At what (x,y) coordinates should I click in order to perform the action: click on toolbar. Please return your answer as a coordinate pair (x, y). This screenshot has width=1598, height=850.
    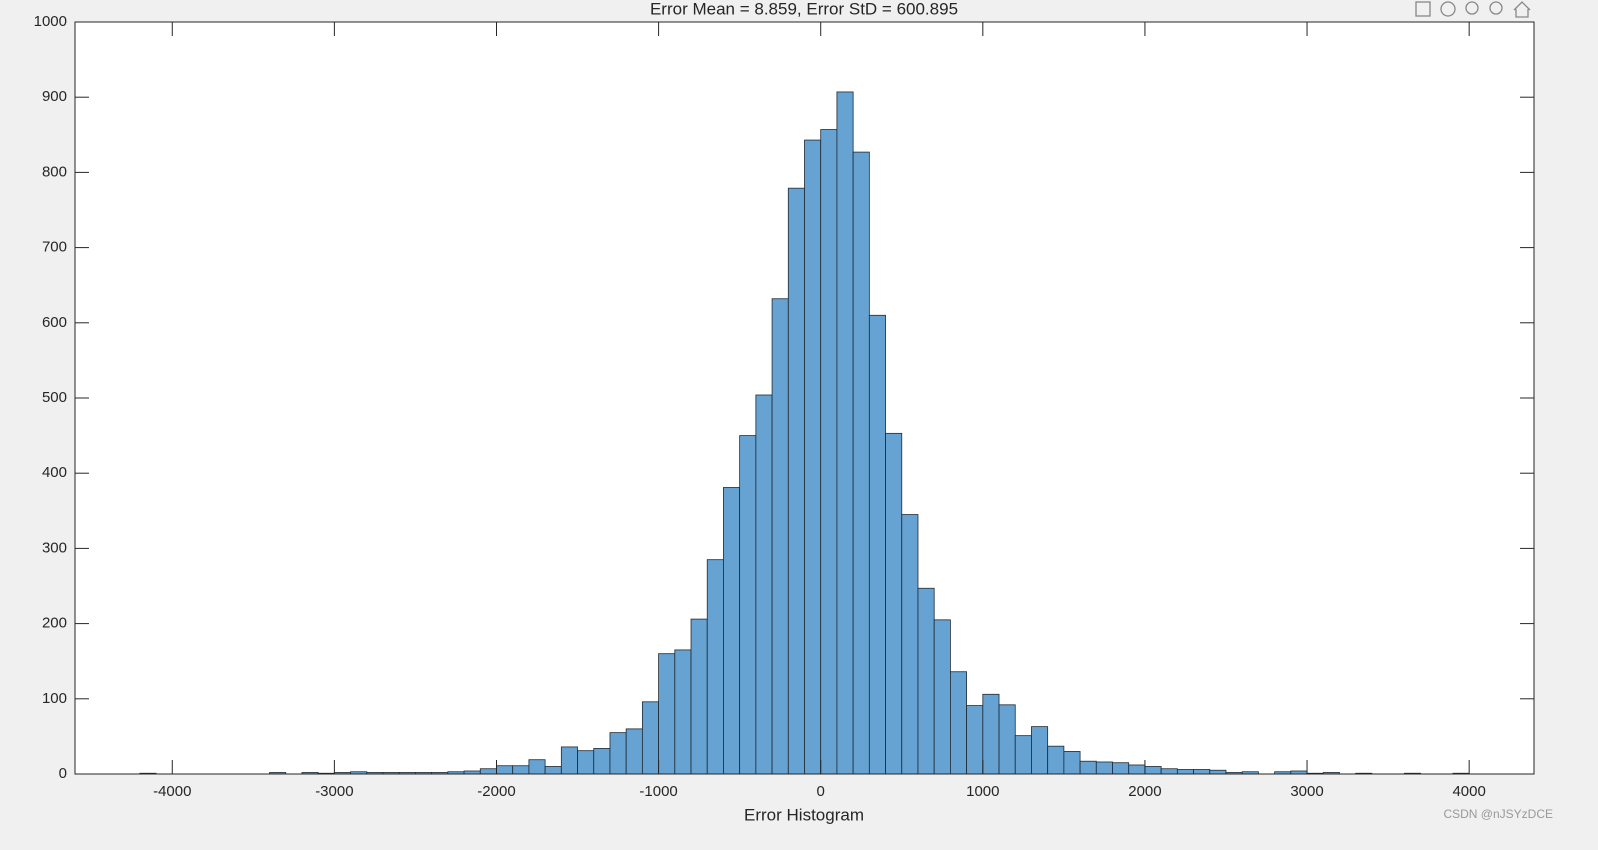
    Looking at the image, I should click on (1473, 9).